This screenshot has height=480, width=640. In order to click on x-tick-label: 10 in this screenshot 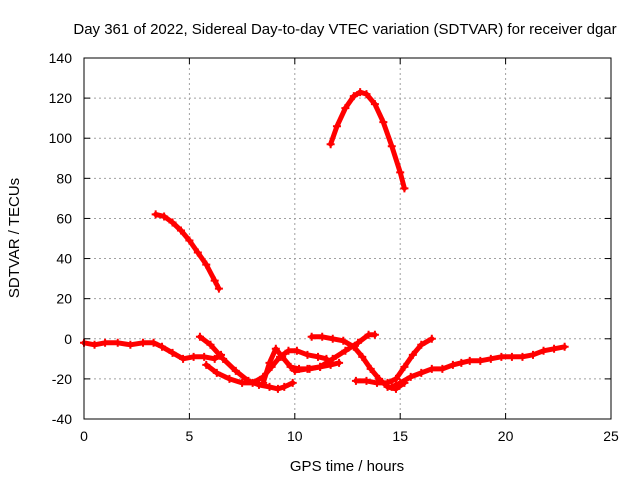, I will do `click(295, 436)`.